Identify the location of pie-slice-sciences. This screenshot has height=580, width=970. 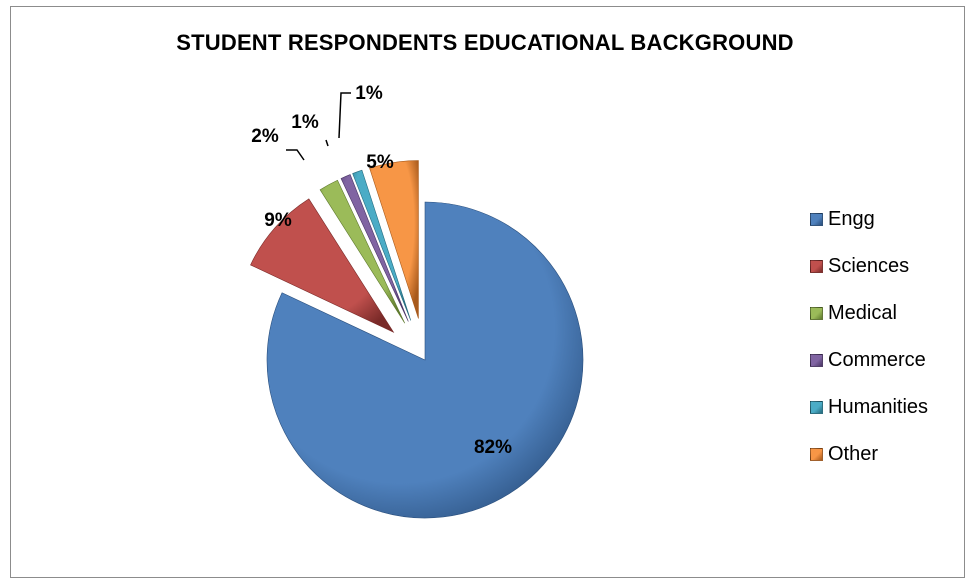
(322, 265).